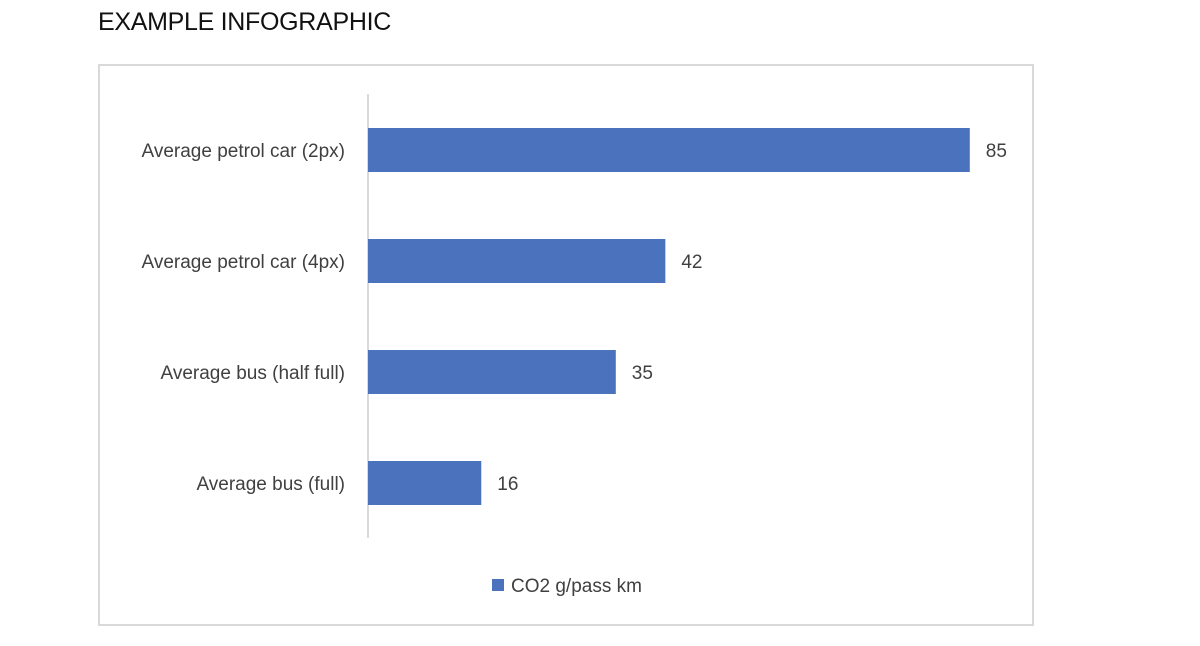  What do you see at coordinates (507, 484) in the screenshot?
I see `data-label: 16` at bounding box center [507, 484].